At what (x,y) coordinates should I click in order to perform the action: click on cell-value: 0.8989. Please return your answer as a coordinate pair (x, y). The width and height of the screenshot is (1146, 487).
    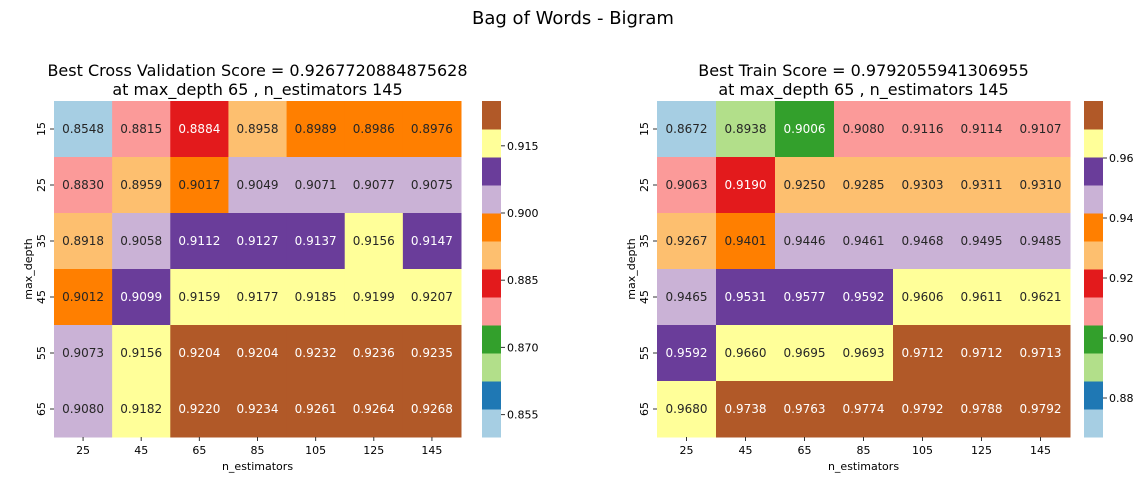
    Looking at the image, I should click on (316, 129).